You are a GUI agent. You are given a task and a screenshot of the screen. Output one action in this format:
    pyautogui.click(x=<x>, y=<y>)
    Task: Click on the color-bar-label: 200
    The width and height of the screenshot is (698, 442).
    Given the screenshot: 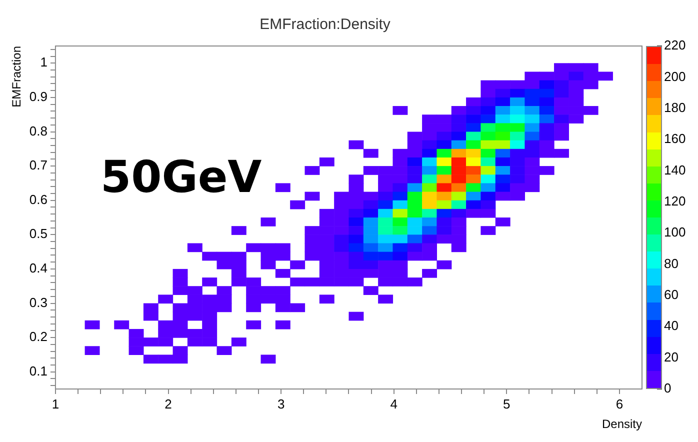 What is the action you would take?
    pyautogui.click(x=675, y=76)
    